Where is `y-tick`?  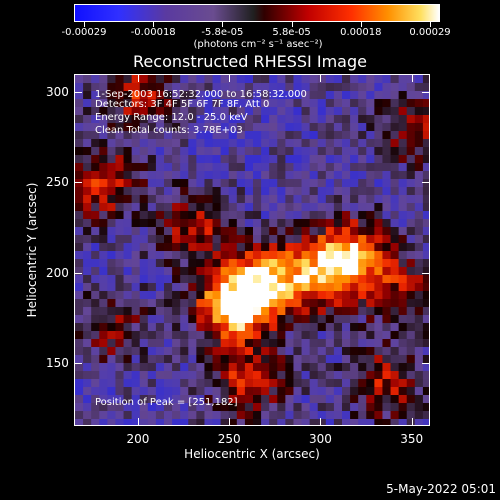 y-tick is located at coordinates (425, 363).